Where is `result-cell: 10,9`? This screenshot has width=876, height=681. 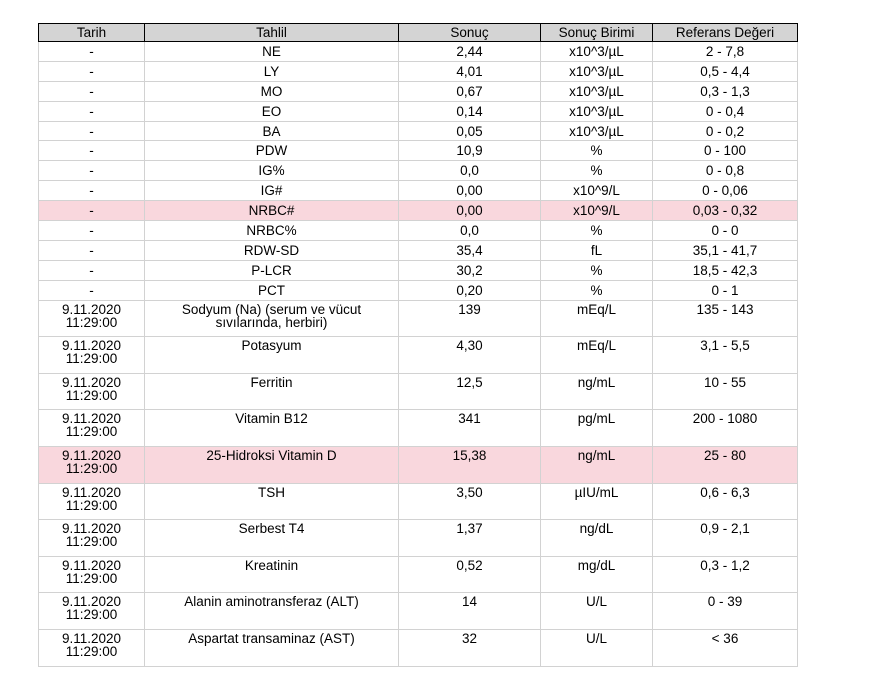 result-cell: 10,9 is located at coordinates (469, 150).